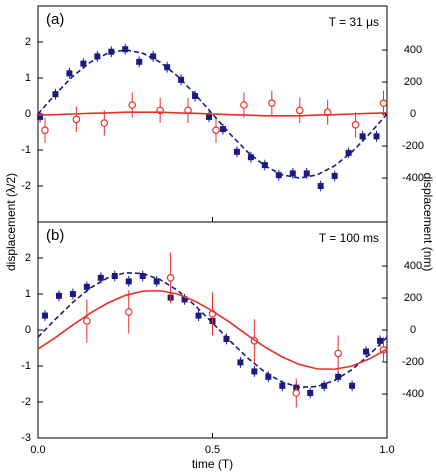  I want to click on y-axis-label: displacement (λ/2), so click(11, 222).